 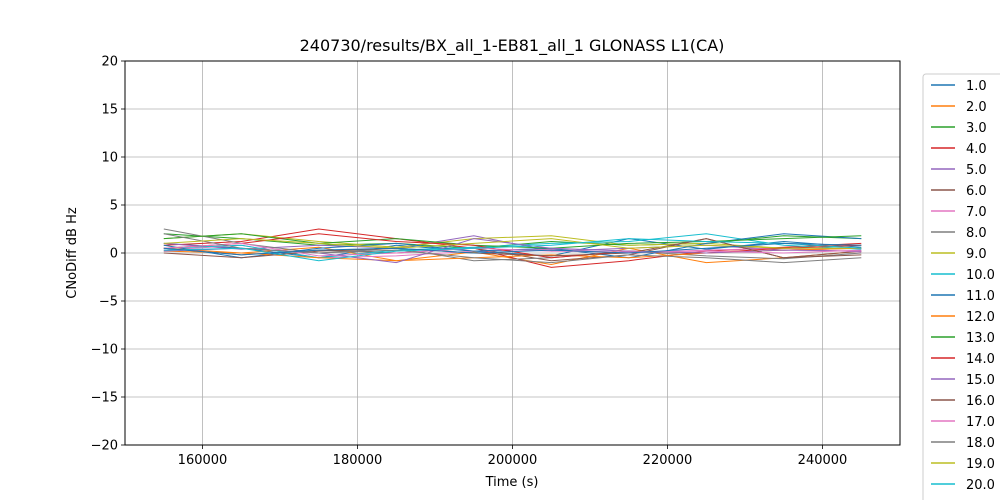 I want to click on y-tick-label: 0, so click(x=114, y=254).